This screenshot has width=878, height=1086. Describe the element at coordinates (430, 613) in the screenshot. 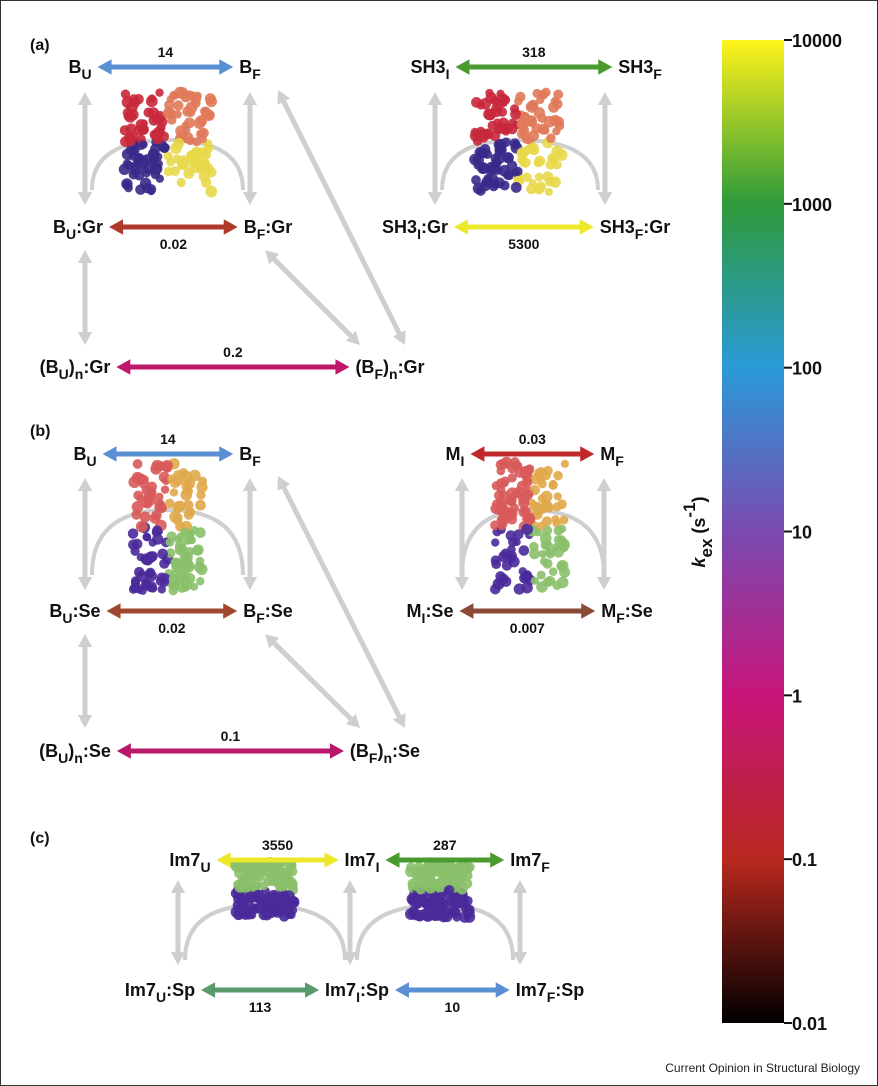

I see `node-label: MI:Se` at that location.